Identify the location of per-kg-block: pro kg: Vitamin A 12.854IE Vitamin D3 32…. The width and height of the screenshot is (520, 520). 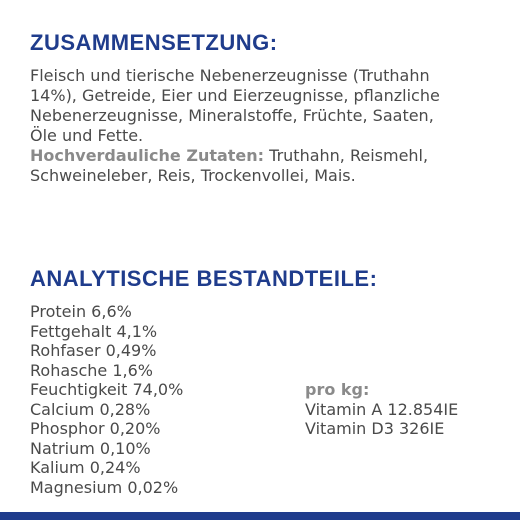
(381, 409).